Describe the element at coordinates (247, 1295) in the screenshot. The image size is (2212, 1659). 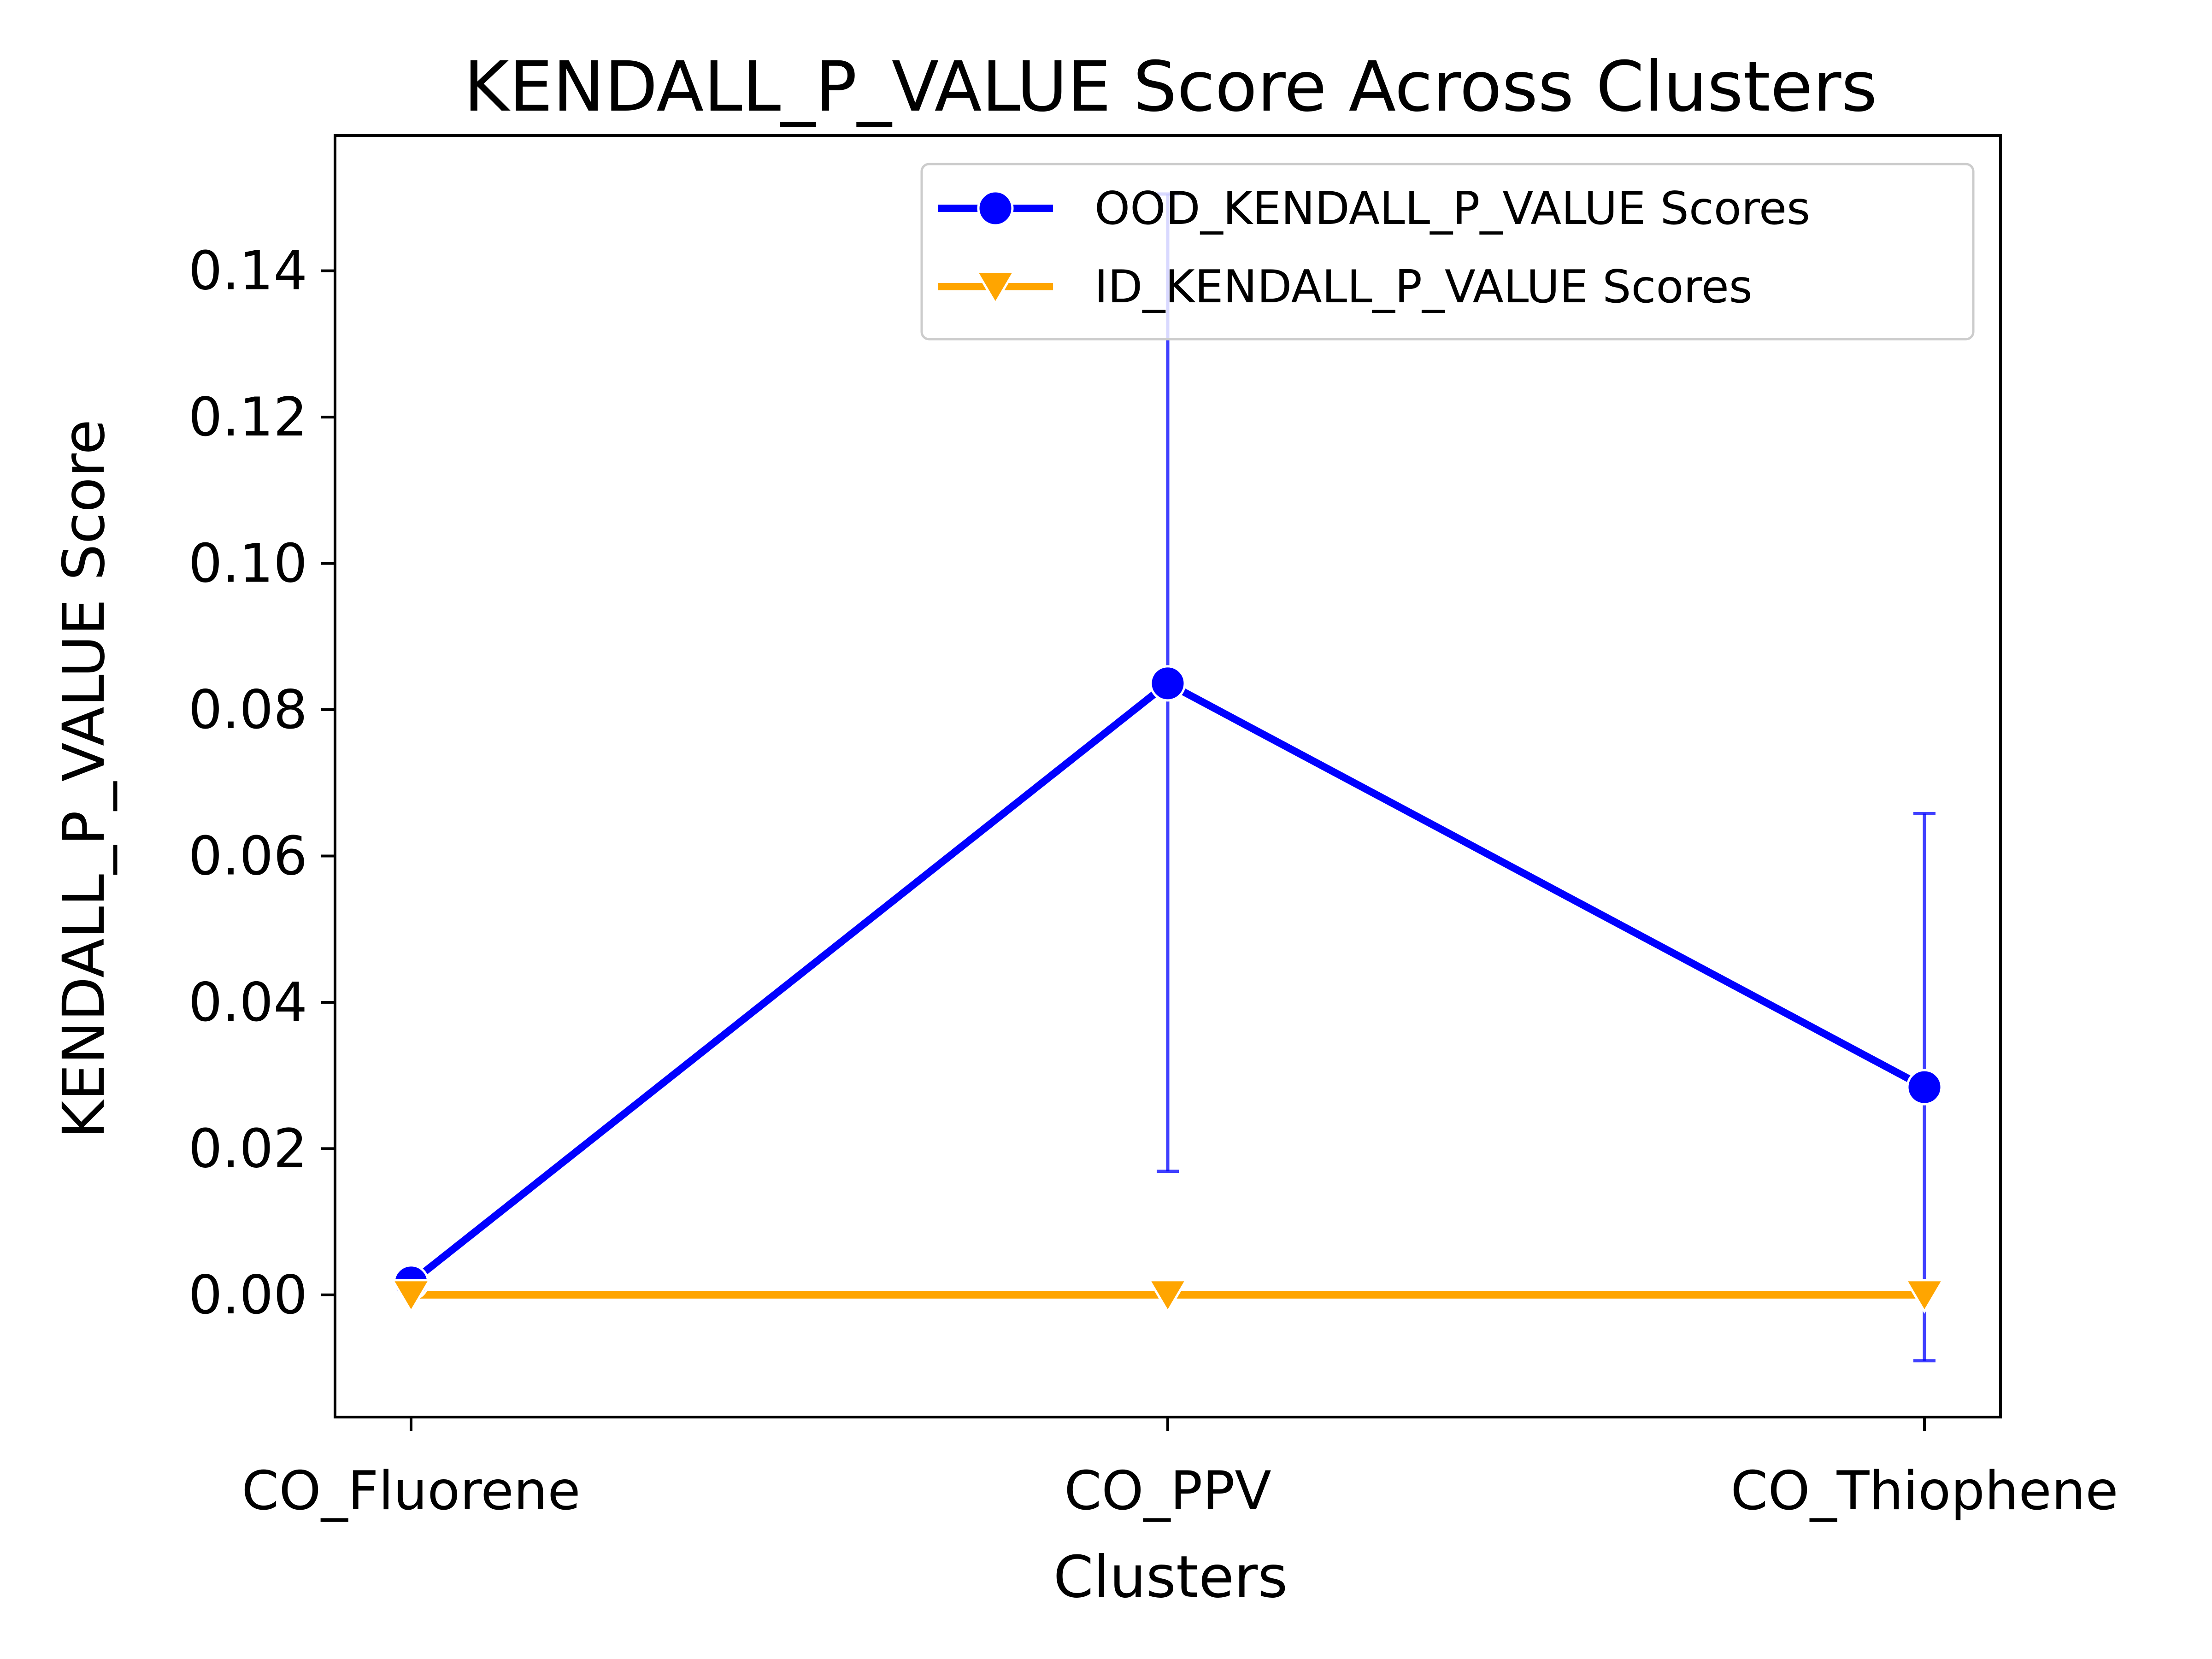
I see `y-tick-label: 0.00` at that location.